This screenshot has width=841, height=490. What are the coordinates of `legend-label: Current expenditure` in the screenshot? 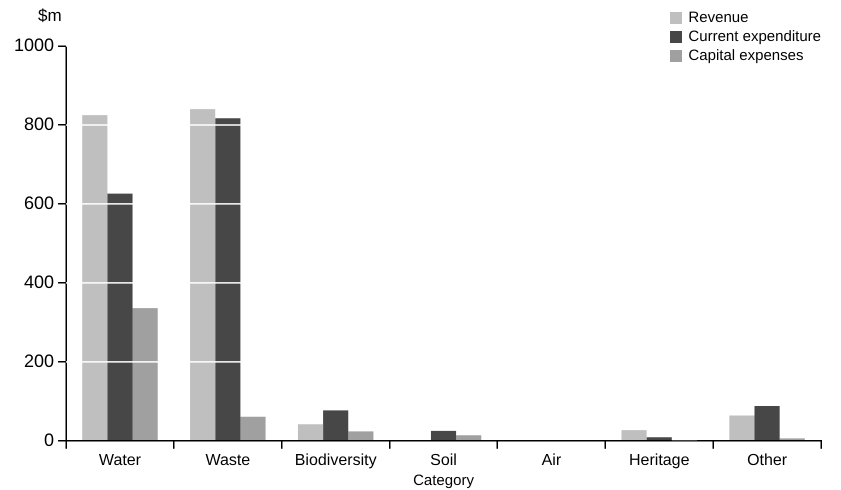 It's located at (754, 36).